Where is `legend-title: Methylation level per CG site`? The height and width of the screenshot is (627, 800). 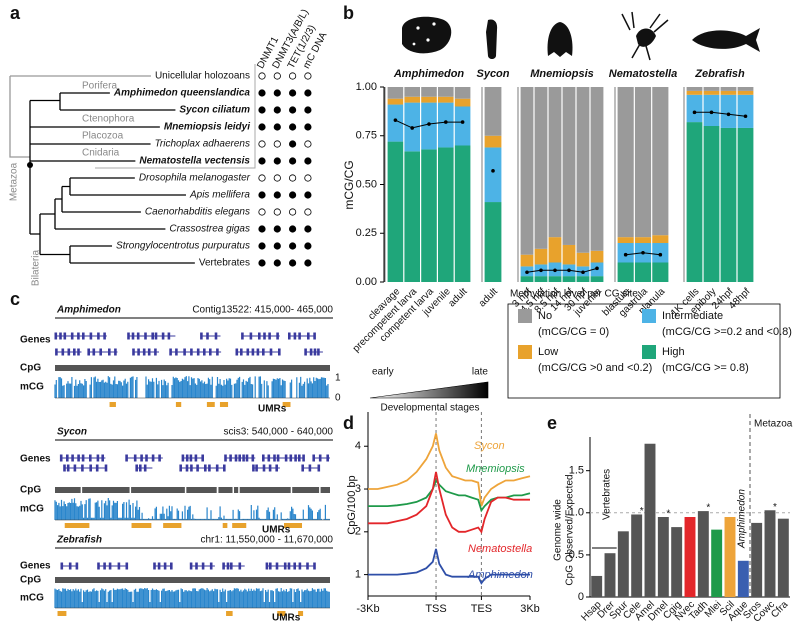 legend-title: Methylation level per CG site is located at coordinates (574, 294).